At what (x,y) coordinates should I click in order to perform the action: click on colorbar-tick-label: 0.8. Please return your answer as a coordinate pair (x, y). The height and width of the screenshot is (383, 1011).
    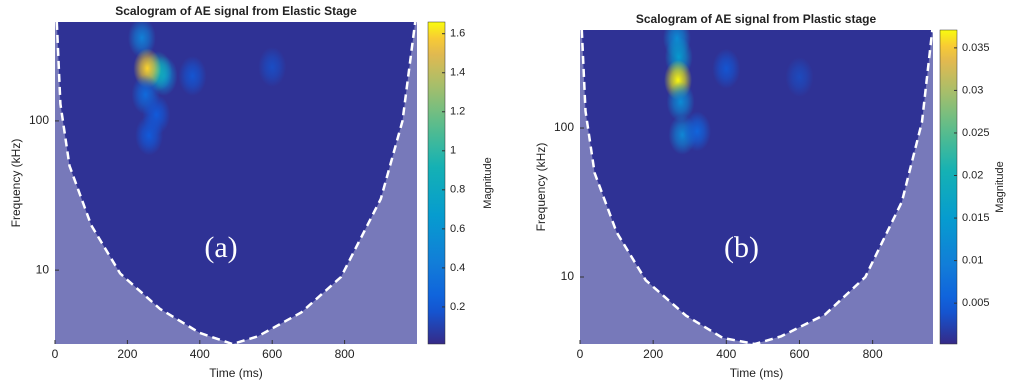
    Looking at the image, I should click on (457, 190).